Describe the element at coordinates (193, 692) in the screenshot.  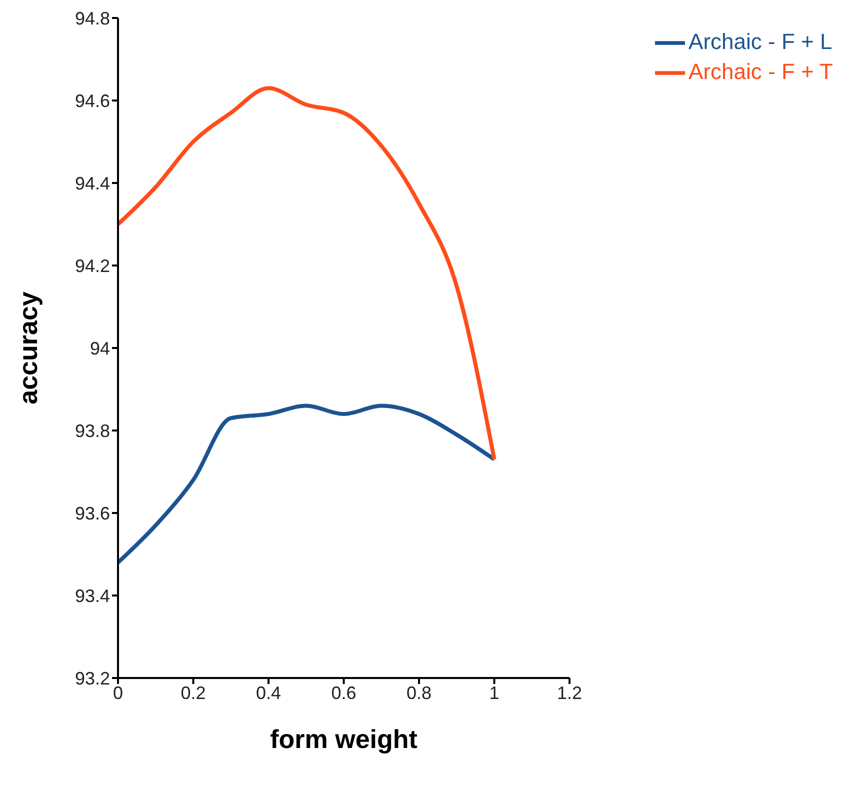
I see `x-tick-label: 0.2` at that location.